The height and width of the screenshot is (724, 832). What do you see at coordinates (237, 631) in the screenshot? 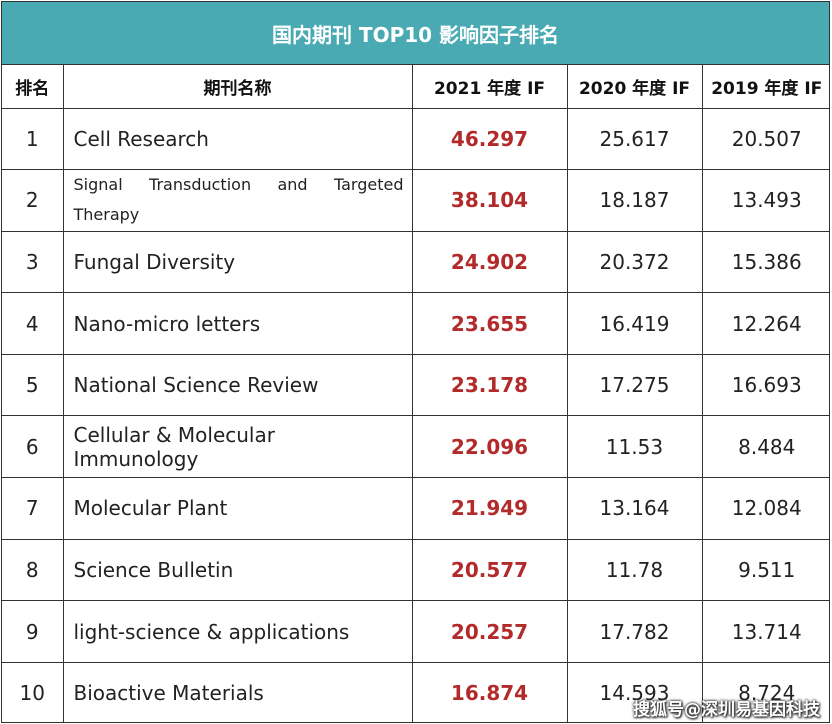
I see `journal-name-cell: light-science & applications` at bounding box center [237, 631].